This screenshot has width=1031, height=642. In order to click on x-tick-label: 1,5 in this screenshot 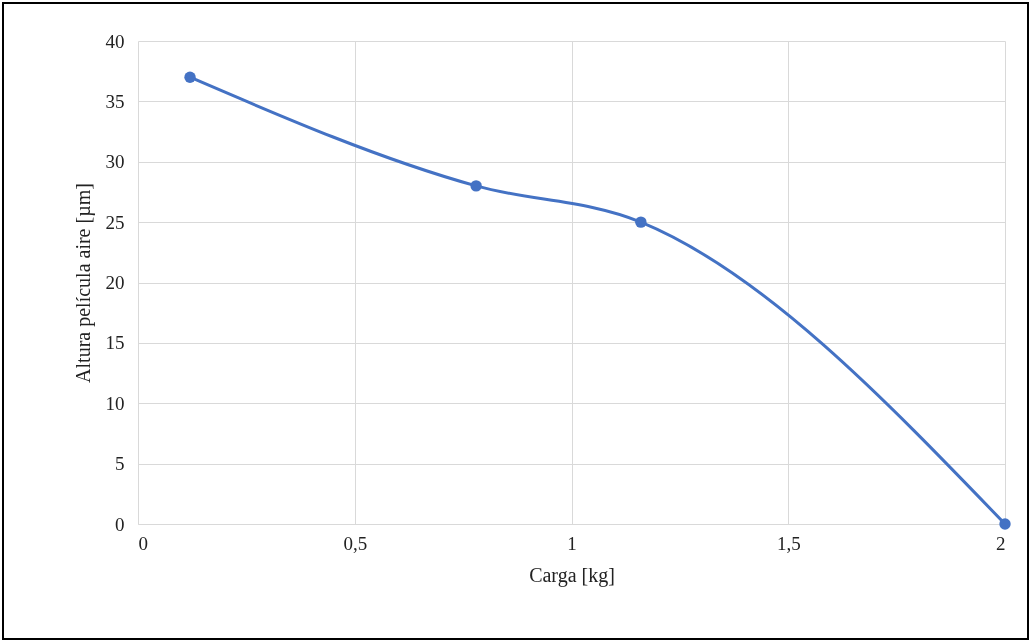, I will do `click(788, 543)`.